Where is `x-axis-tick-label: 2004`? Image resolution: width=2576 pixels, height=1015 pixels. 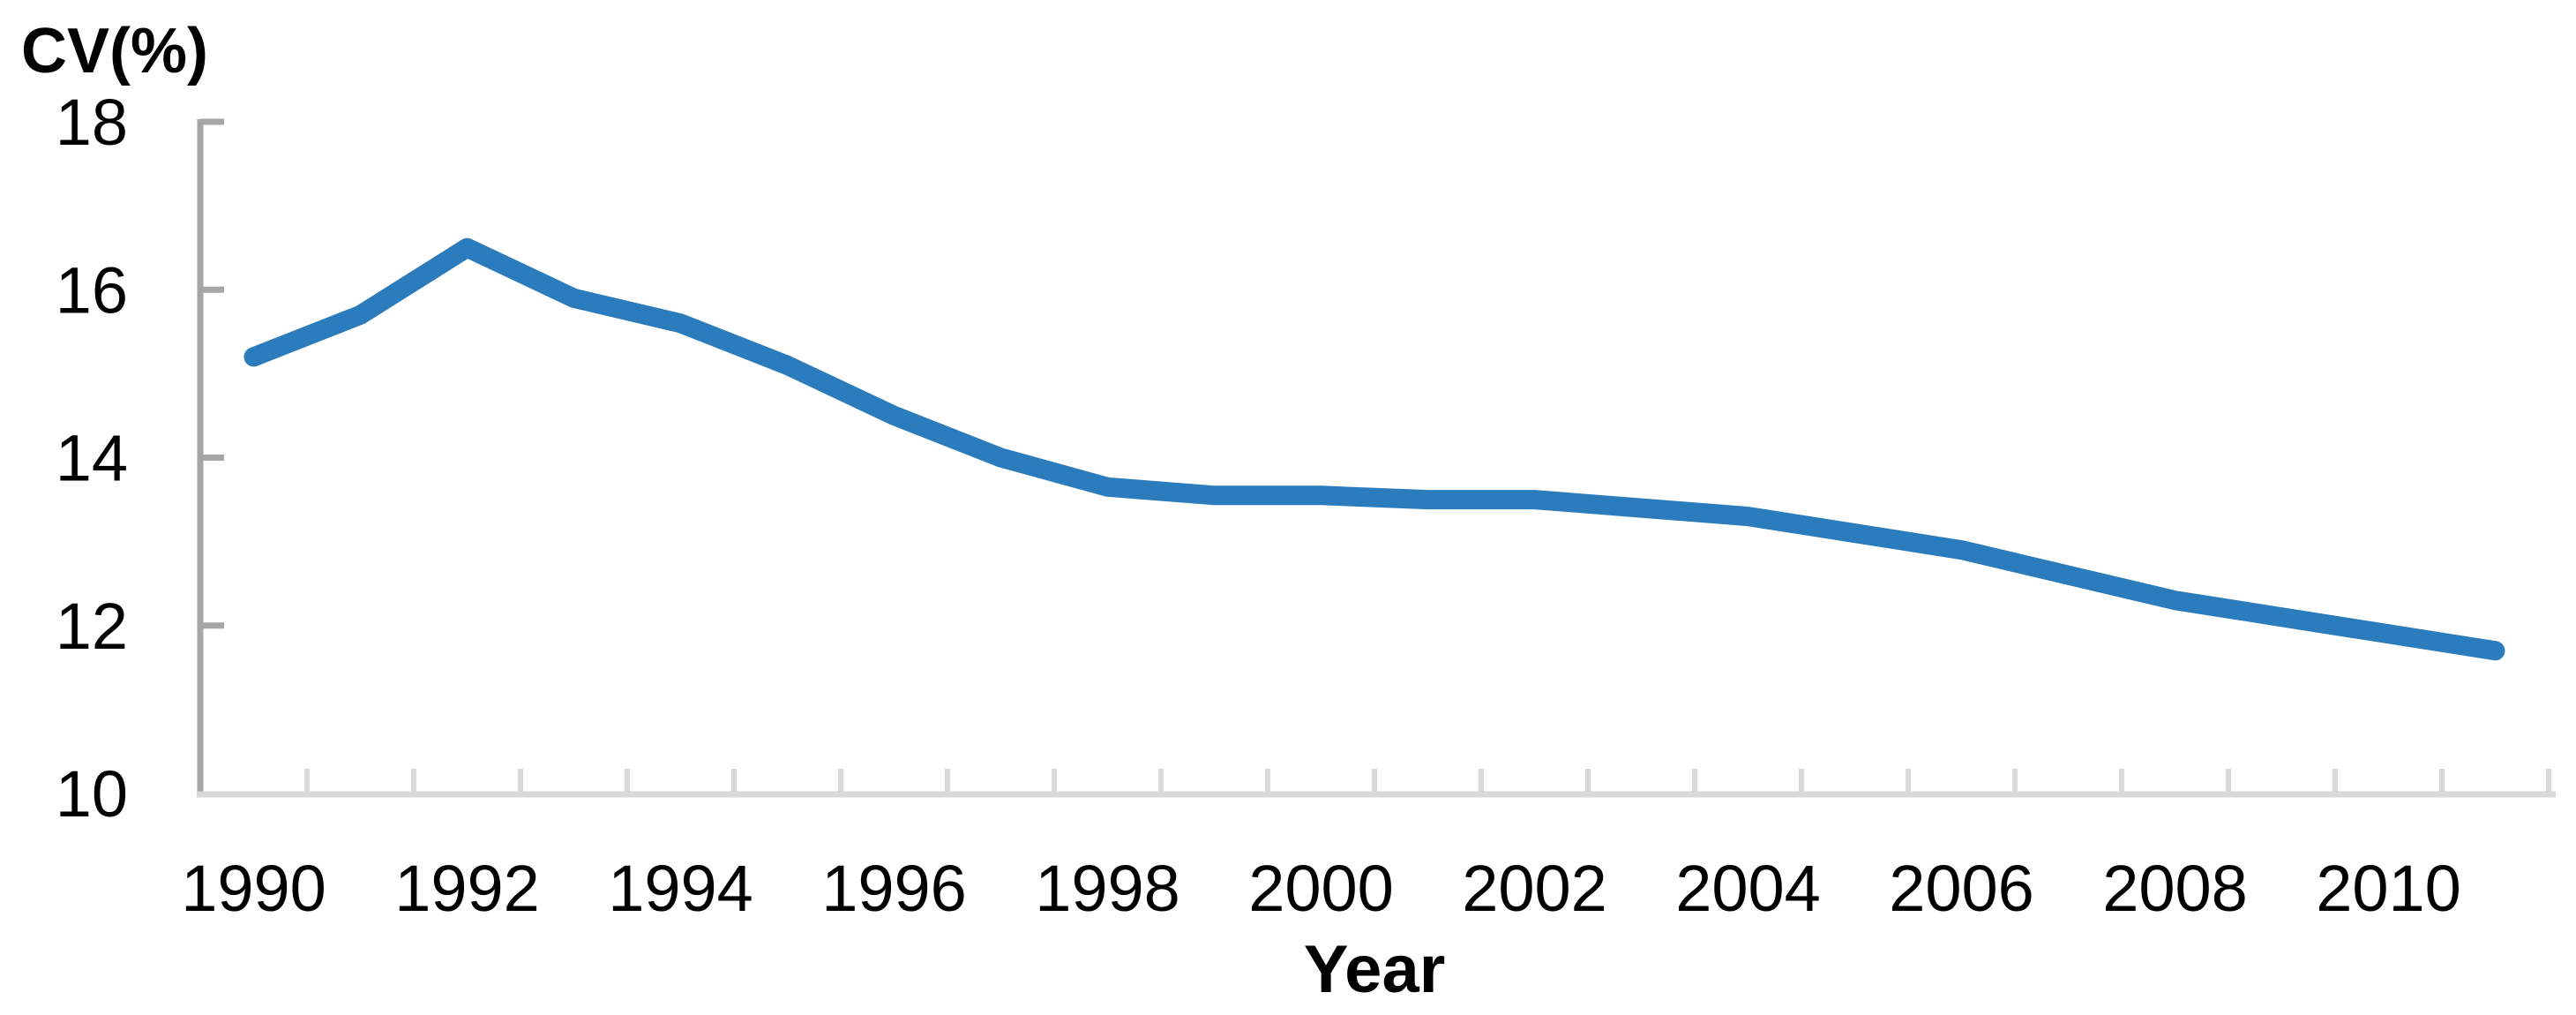
x-axis-tick-label: 2004 is located at coordinates (1748, 888).